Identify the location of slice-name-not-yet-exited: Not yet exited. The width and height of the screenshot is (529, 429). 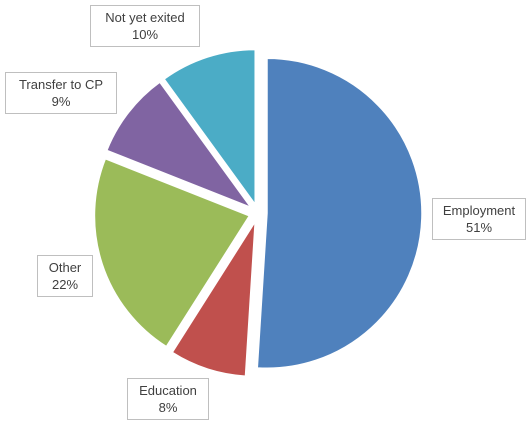
(145, 17).